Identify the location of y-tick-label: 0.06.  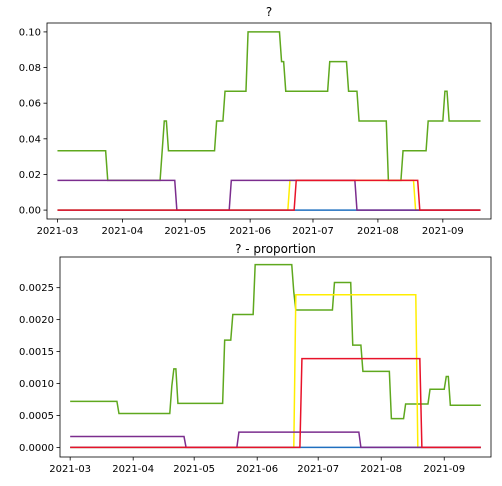
(30, 104).